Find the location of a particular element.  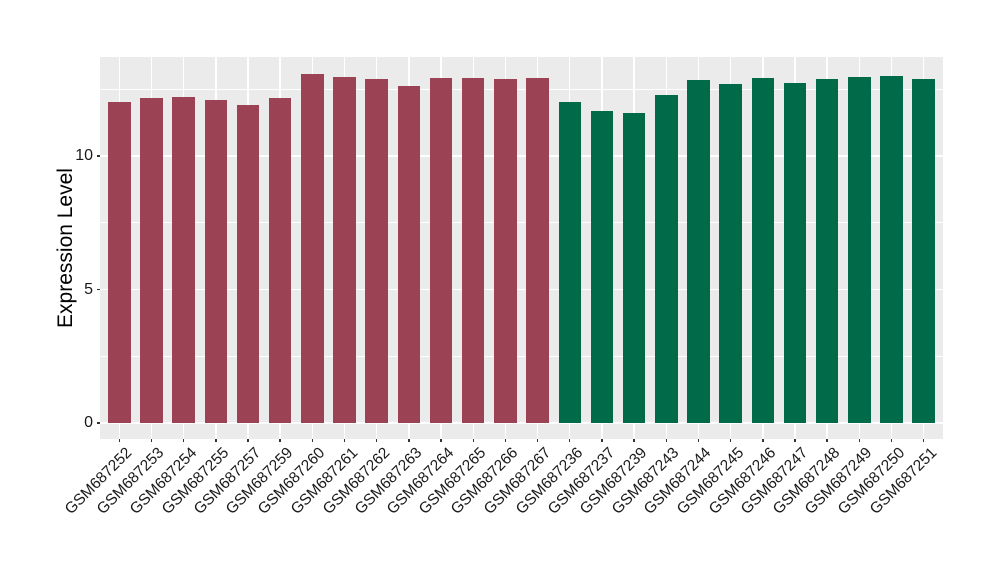

y-axis-title: Expression Level is located at coordinates (65, 248).